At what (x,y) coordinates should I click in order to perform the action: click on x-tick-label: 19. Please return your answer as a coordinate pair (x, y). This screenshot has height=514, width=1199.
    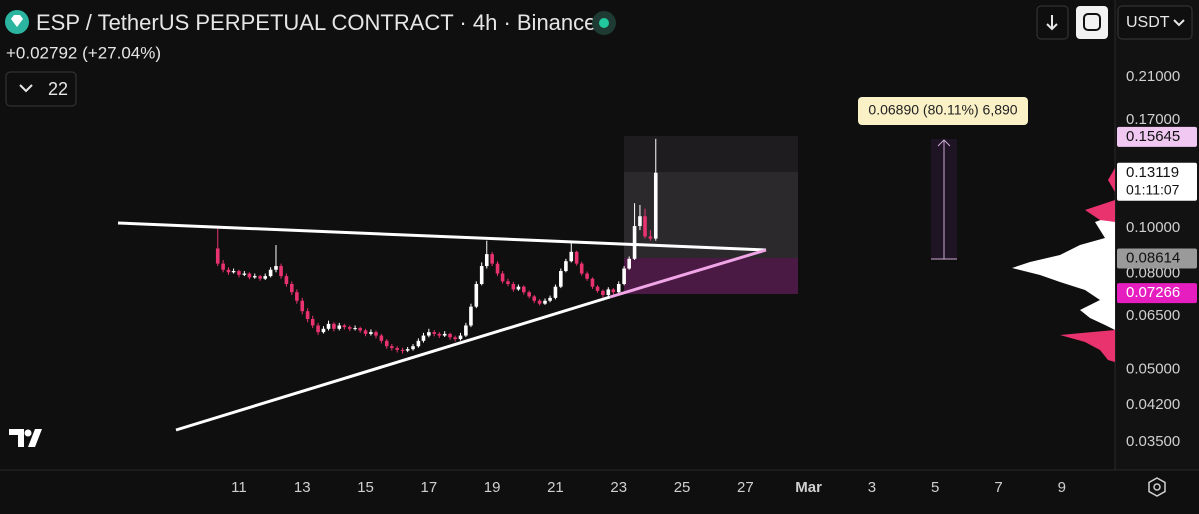
    Looking at the image, I should click on (492, 487).